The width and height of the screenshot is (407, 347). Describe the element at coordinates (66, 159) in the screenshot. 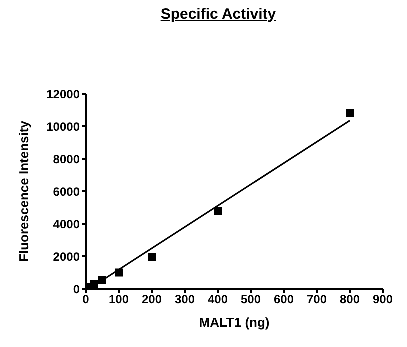

I see `y-tick-label: 8000` at that location.